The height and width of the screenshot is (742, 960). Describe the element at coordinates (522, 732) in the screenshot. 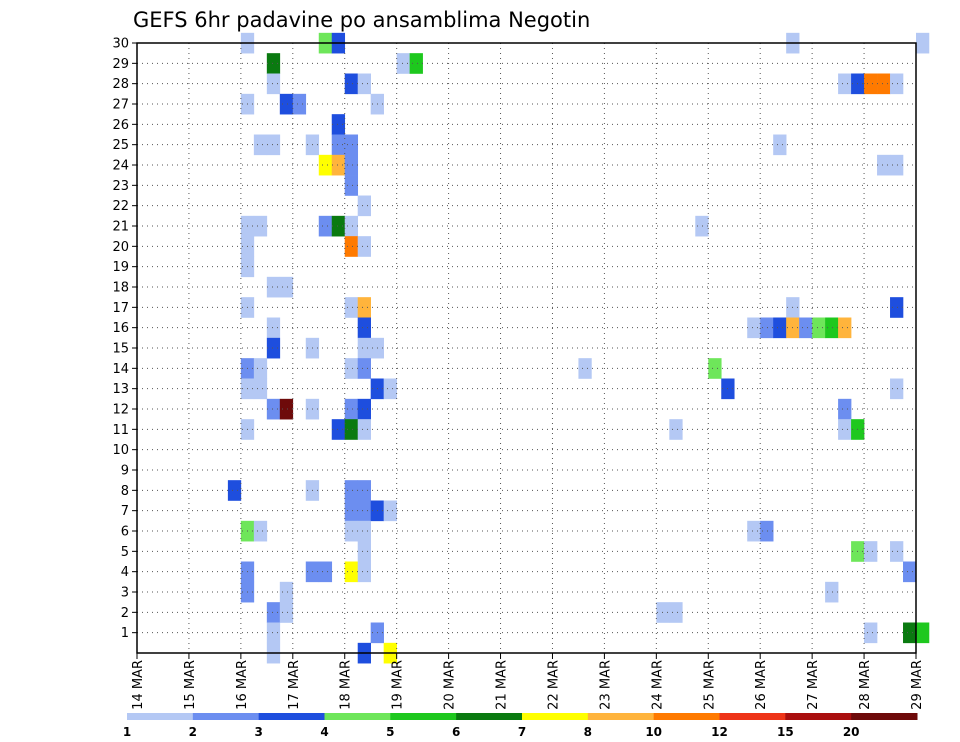

I see `colorbar-label: 7` at that location.